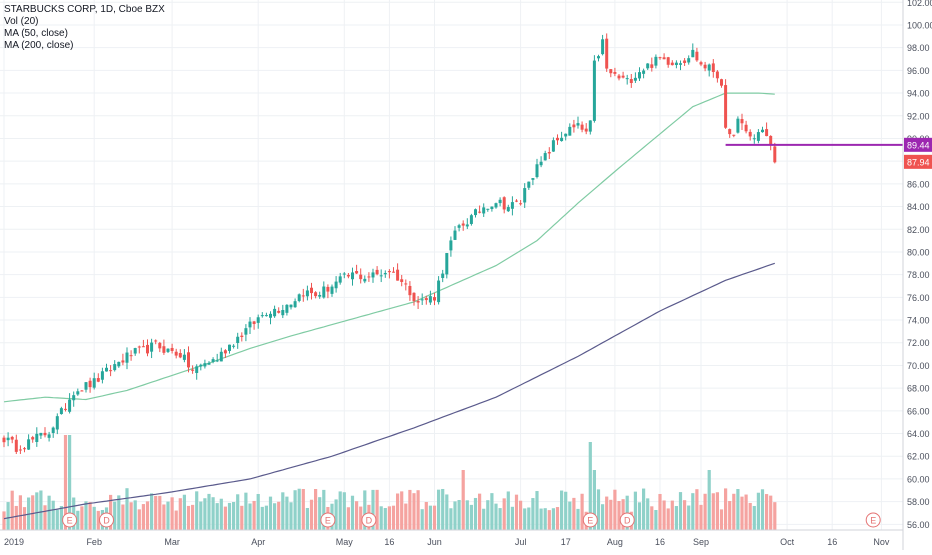 Image resolution: width=932 pixels, height=555 pixels. I want to click on legend-title: STARBUCKS CORP, 1D, Cboe BZX, so click(84, 9).